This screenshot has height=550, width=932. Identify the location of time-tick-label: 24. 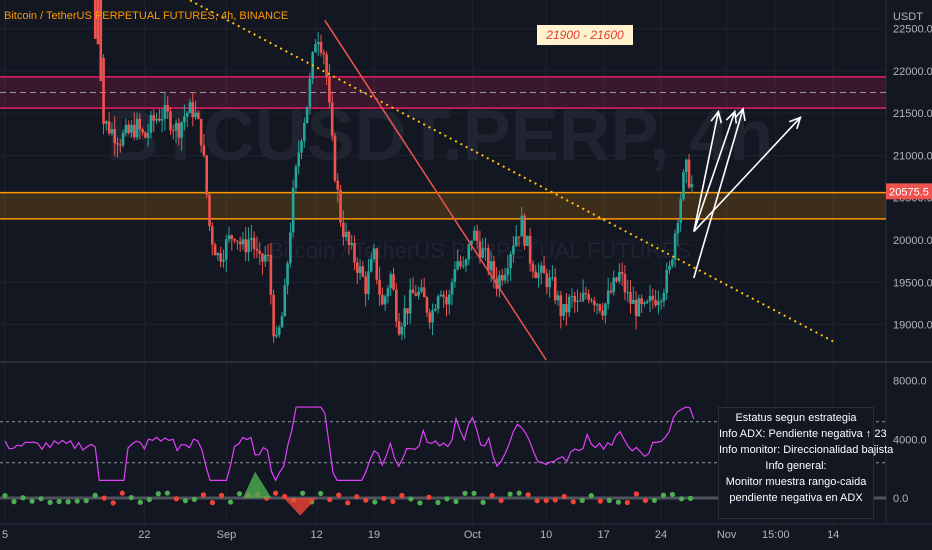
(661, 535).